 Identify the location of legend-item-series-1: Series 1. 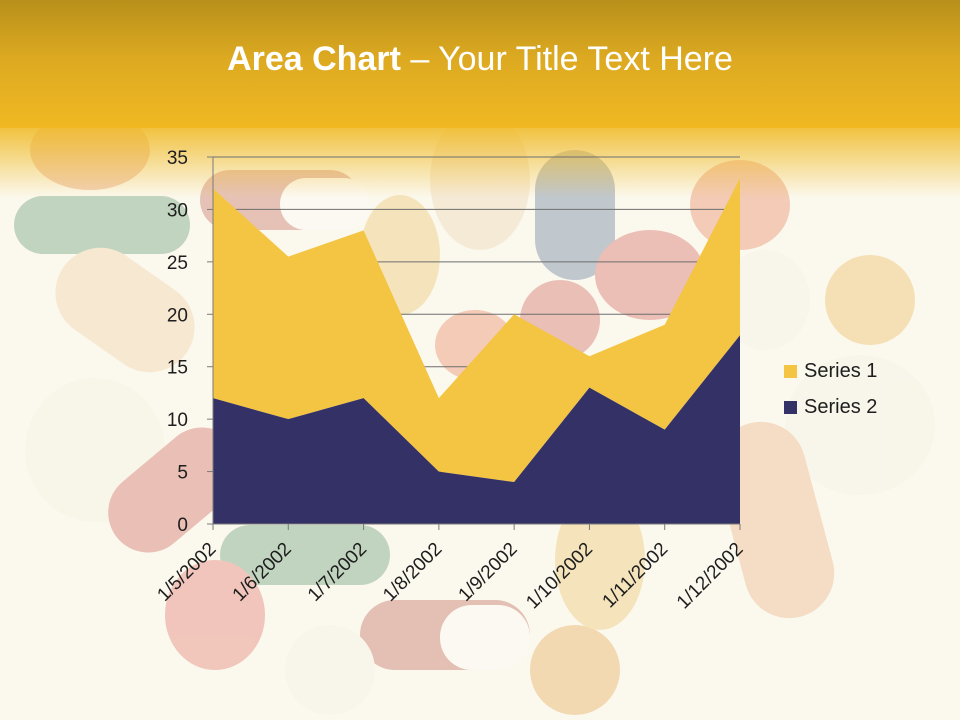
(830, 371).